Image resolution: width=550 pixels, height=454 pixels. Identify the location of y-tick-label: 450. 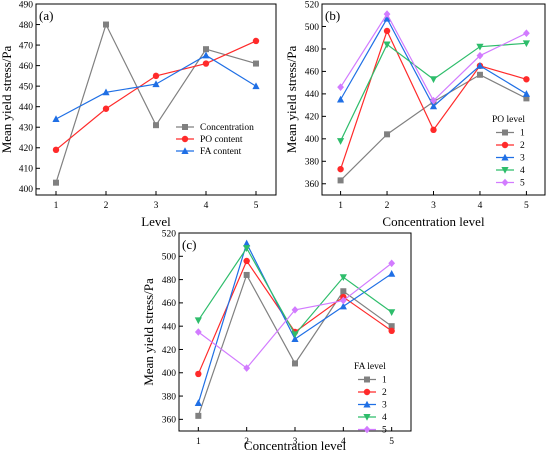
(26, 87).